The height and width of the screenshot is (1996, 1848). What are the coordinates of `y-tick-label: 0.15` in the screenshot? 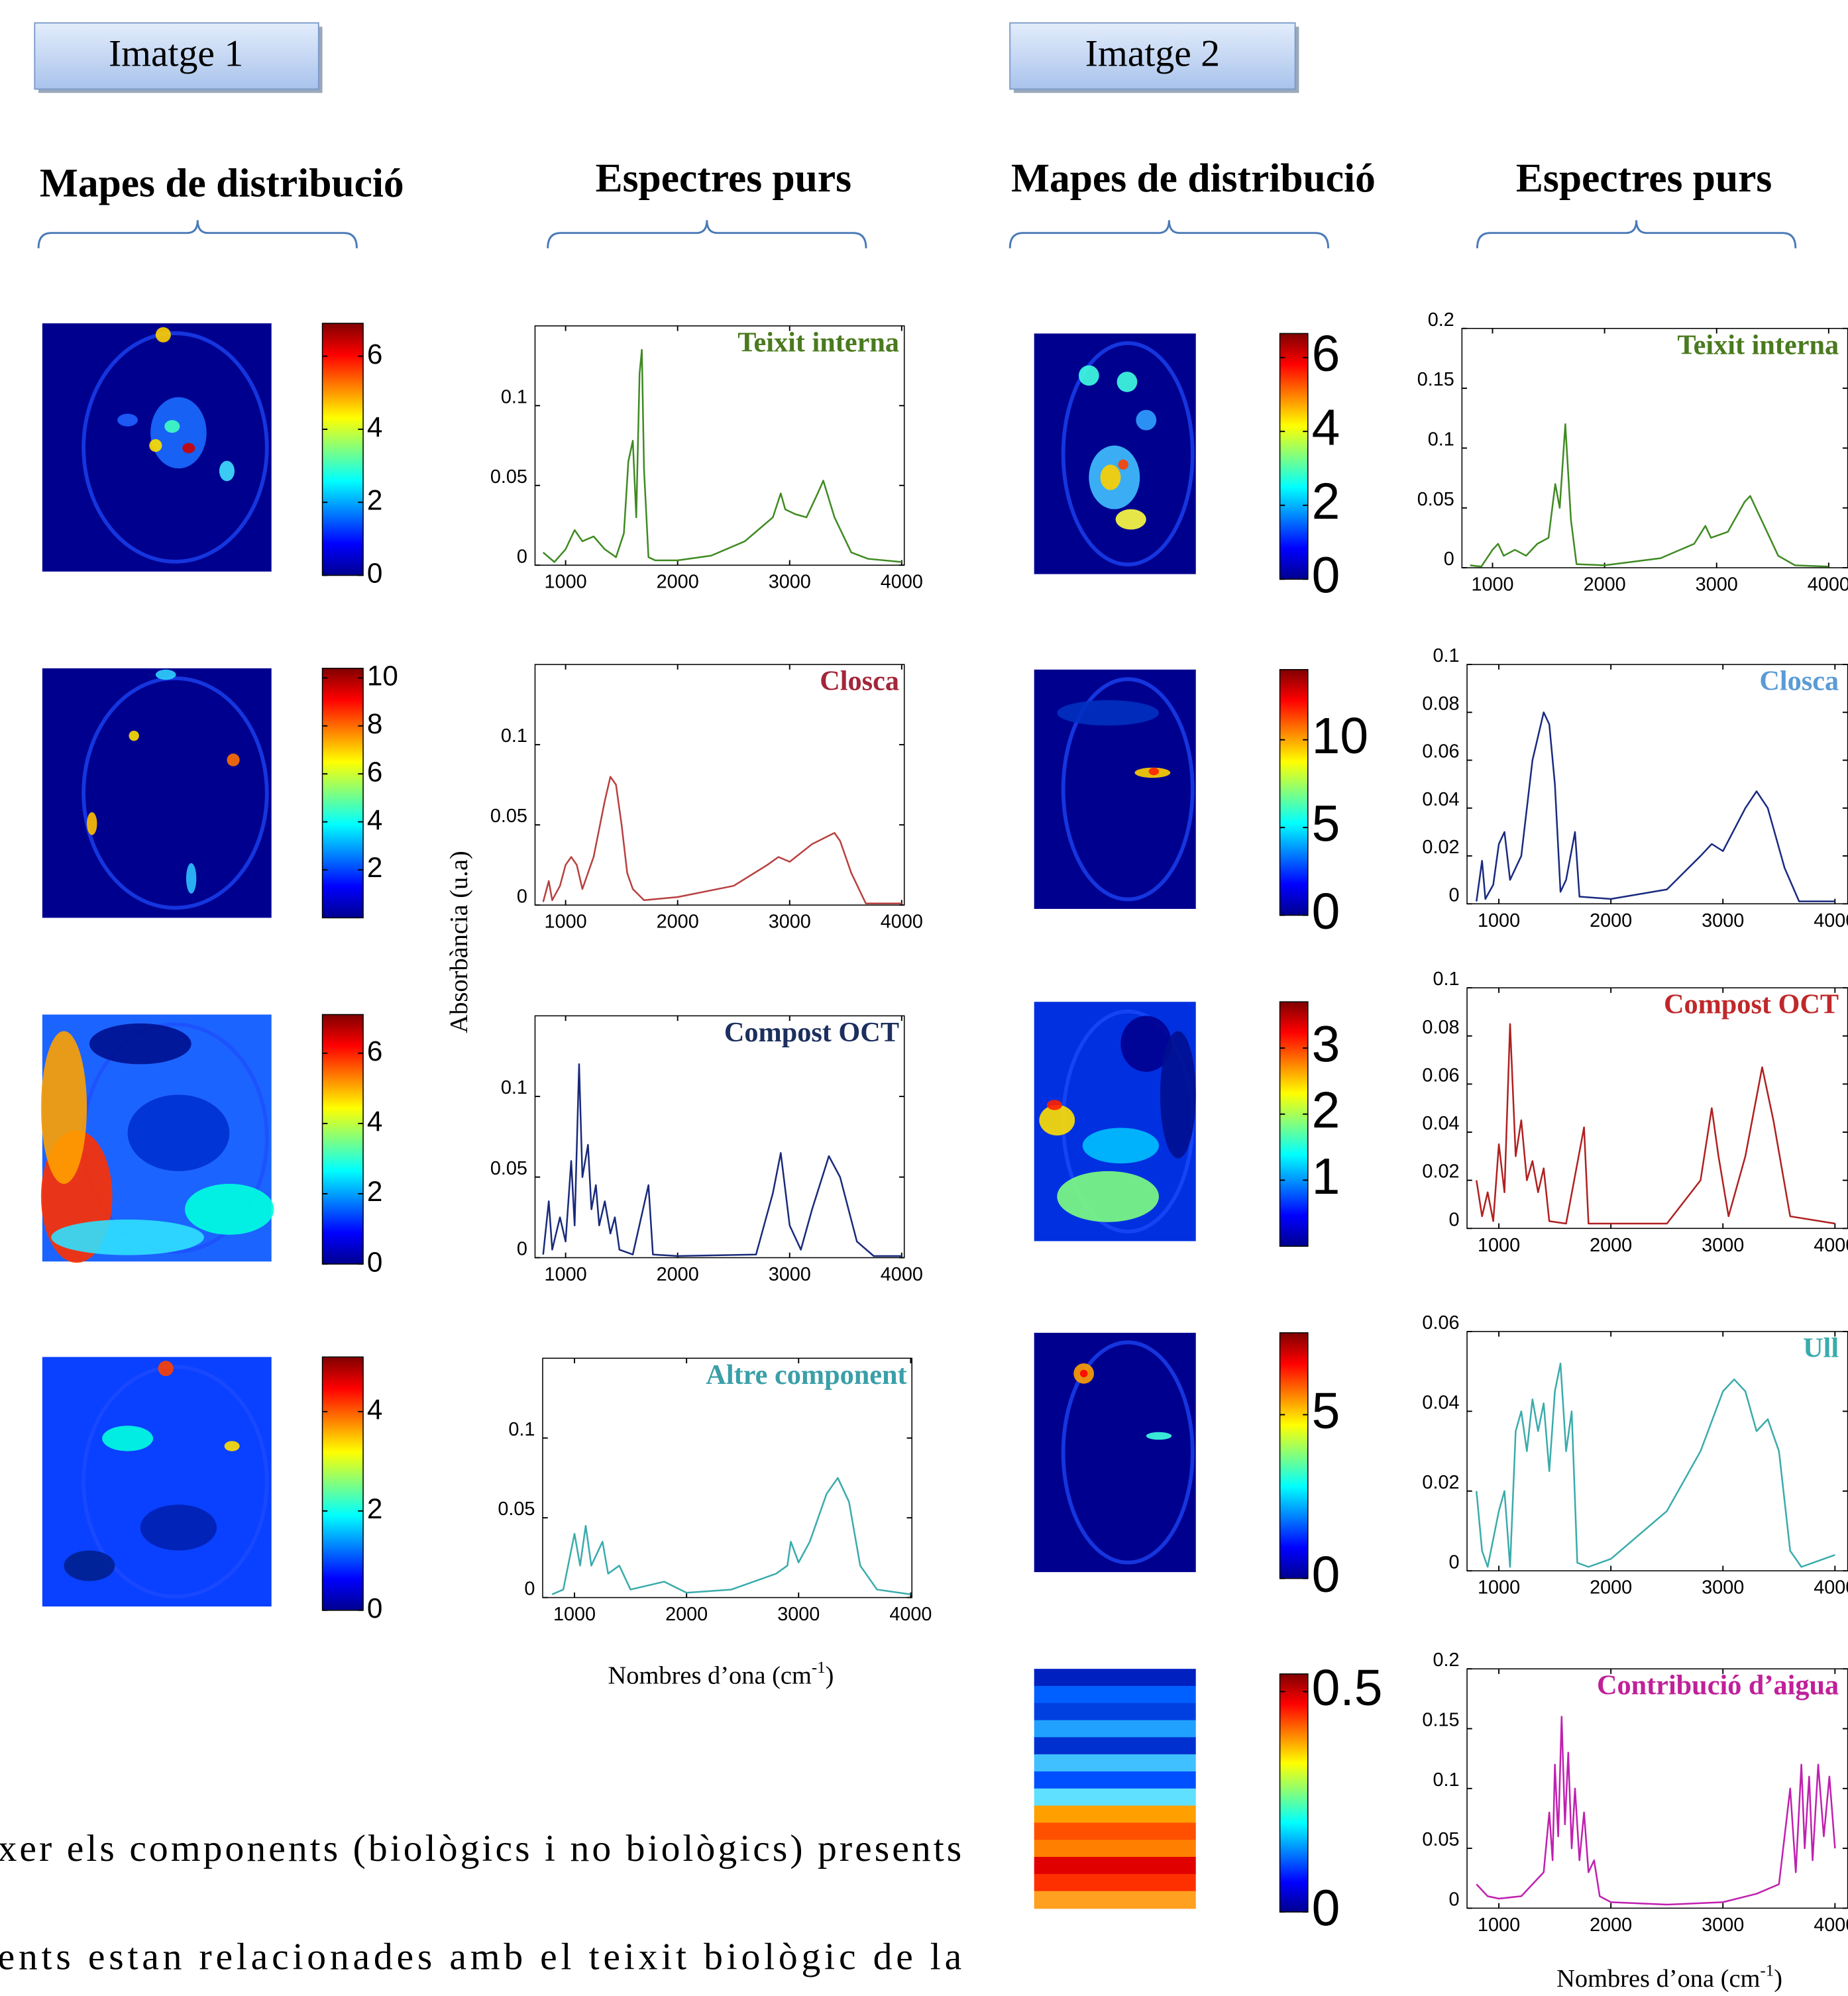 It's located at (1440, 1720).